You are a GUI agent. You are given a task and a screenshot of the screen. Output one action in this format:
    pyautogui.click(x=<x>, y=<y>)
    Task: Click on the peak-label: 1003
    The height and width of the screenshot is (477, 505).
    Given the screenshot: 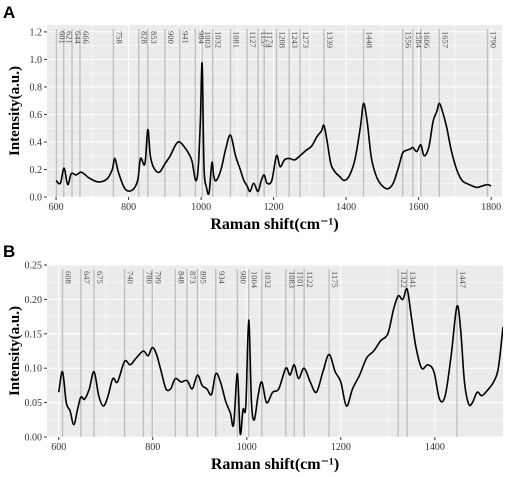 What is the action you would take?
    pyautogui.click(x=208, y=39)
    